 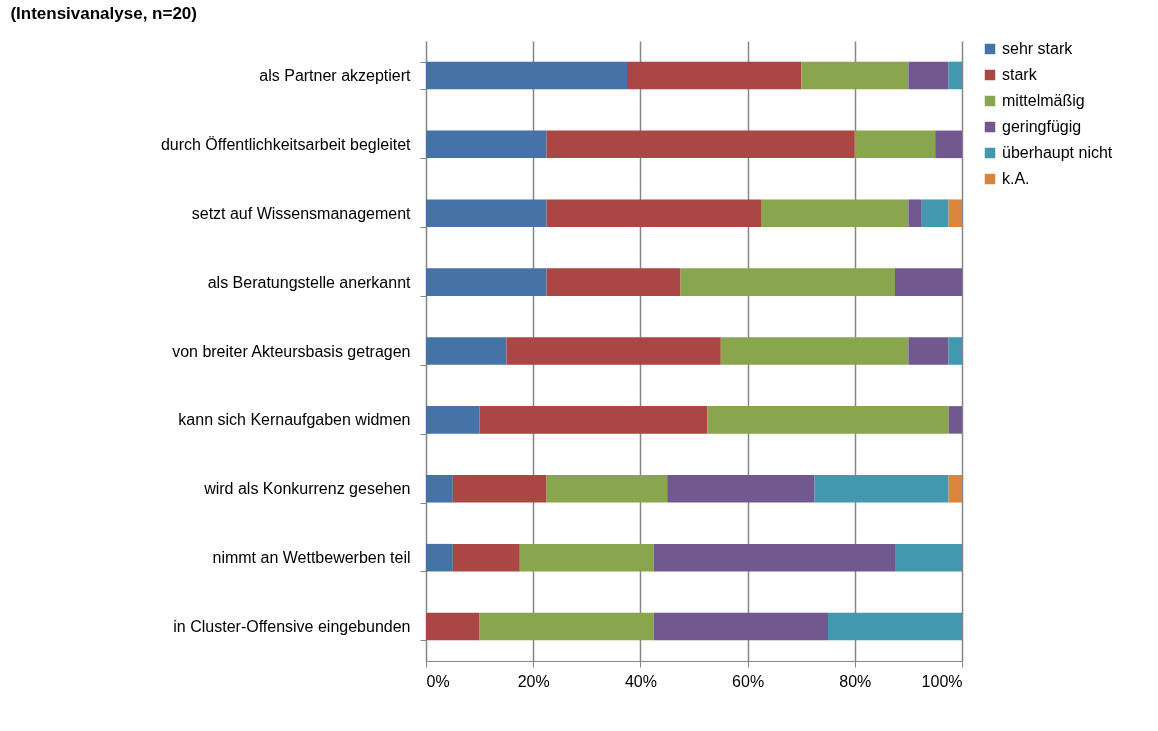 I want to click on legend-label: sehr stark, so click(x=1038, y=48).